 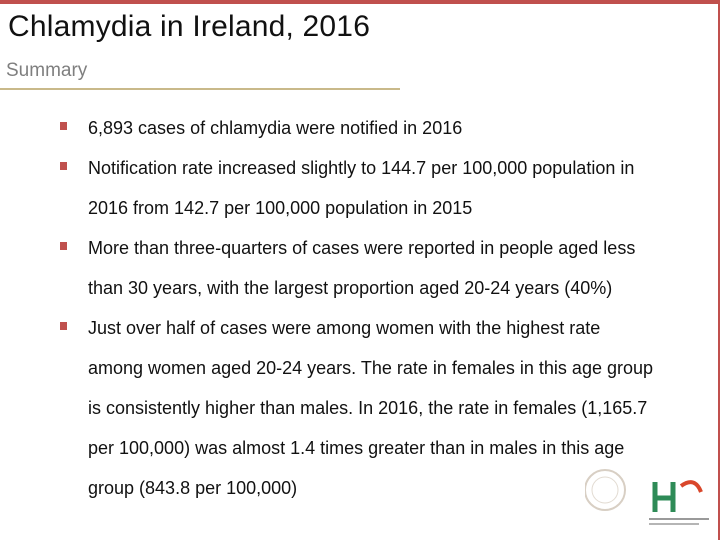 I want to click on title-divider, so click(x=200, y=89).